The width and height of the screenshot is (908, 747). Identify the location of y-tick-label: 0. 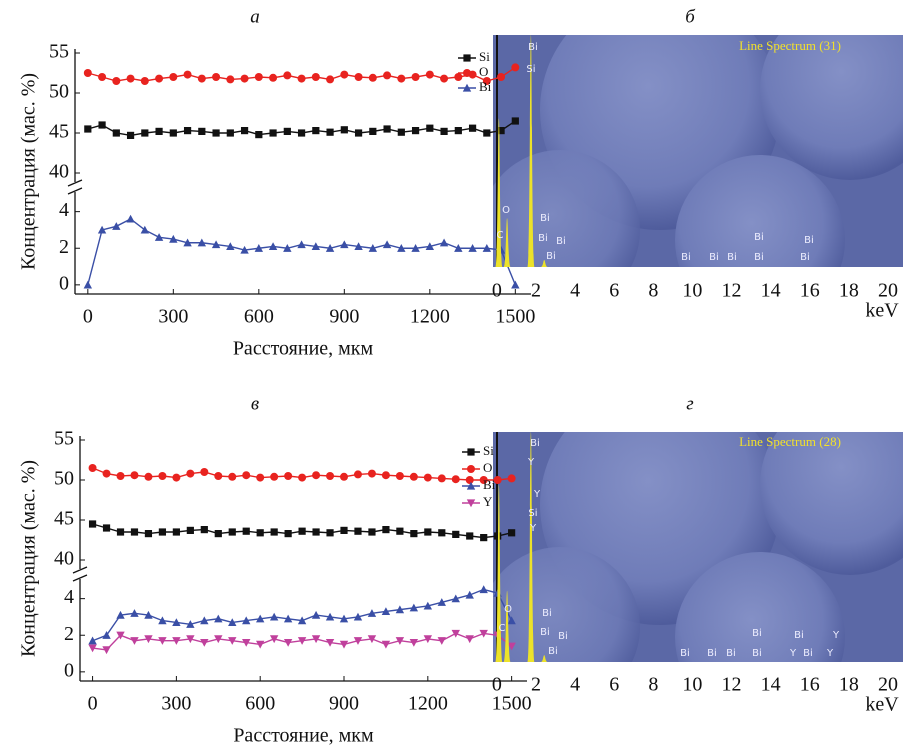
(69, 670).